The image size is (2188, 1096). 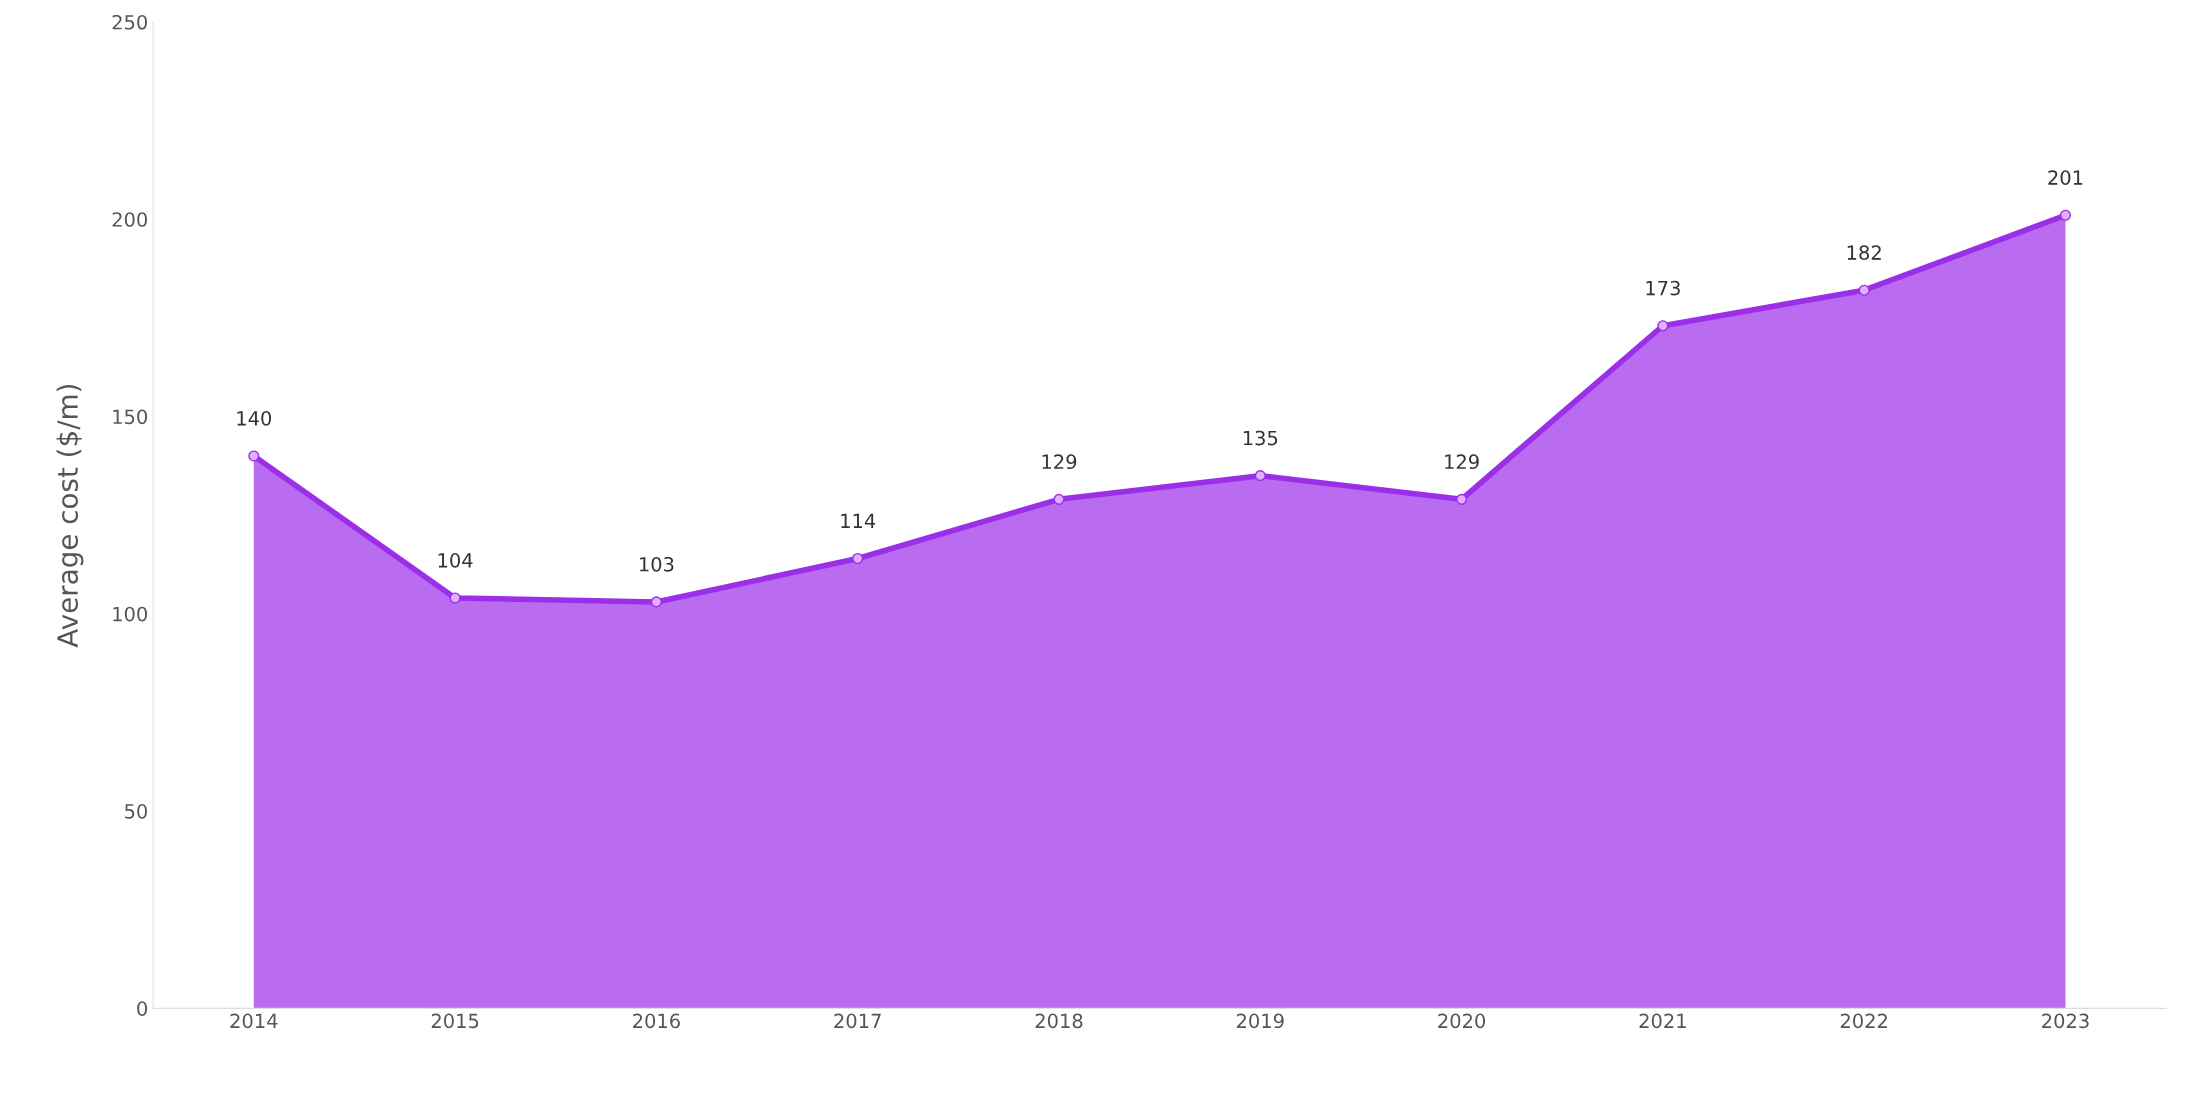 What do you see at coordinates (858, 520) in the screenshot?
I see `data-label: 114` at bounding box center [858, 520].